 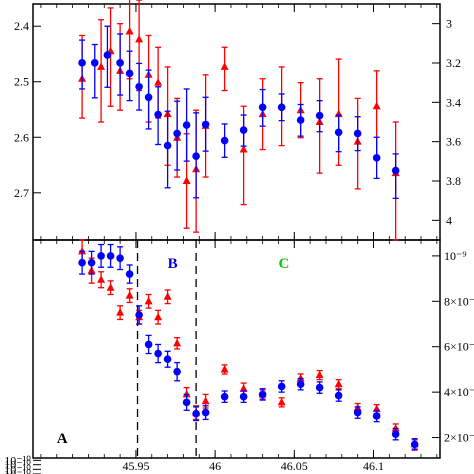 I want to click on region-boundaries, so click(x=166, y=349).